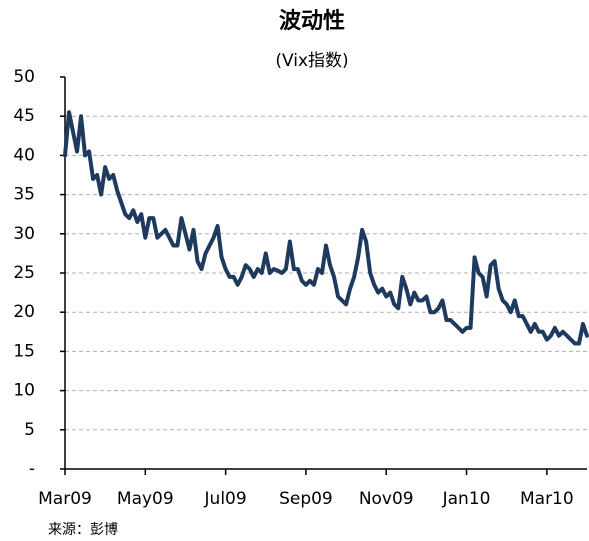 The image size is (589, 541). I want to click on x-tick-label: Jan10, so click(466, 499).